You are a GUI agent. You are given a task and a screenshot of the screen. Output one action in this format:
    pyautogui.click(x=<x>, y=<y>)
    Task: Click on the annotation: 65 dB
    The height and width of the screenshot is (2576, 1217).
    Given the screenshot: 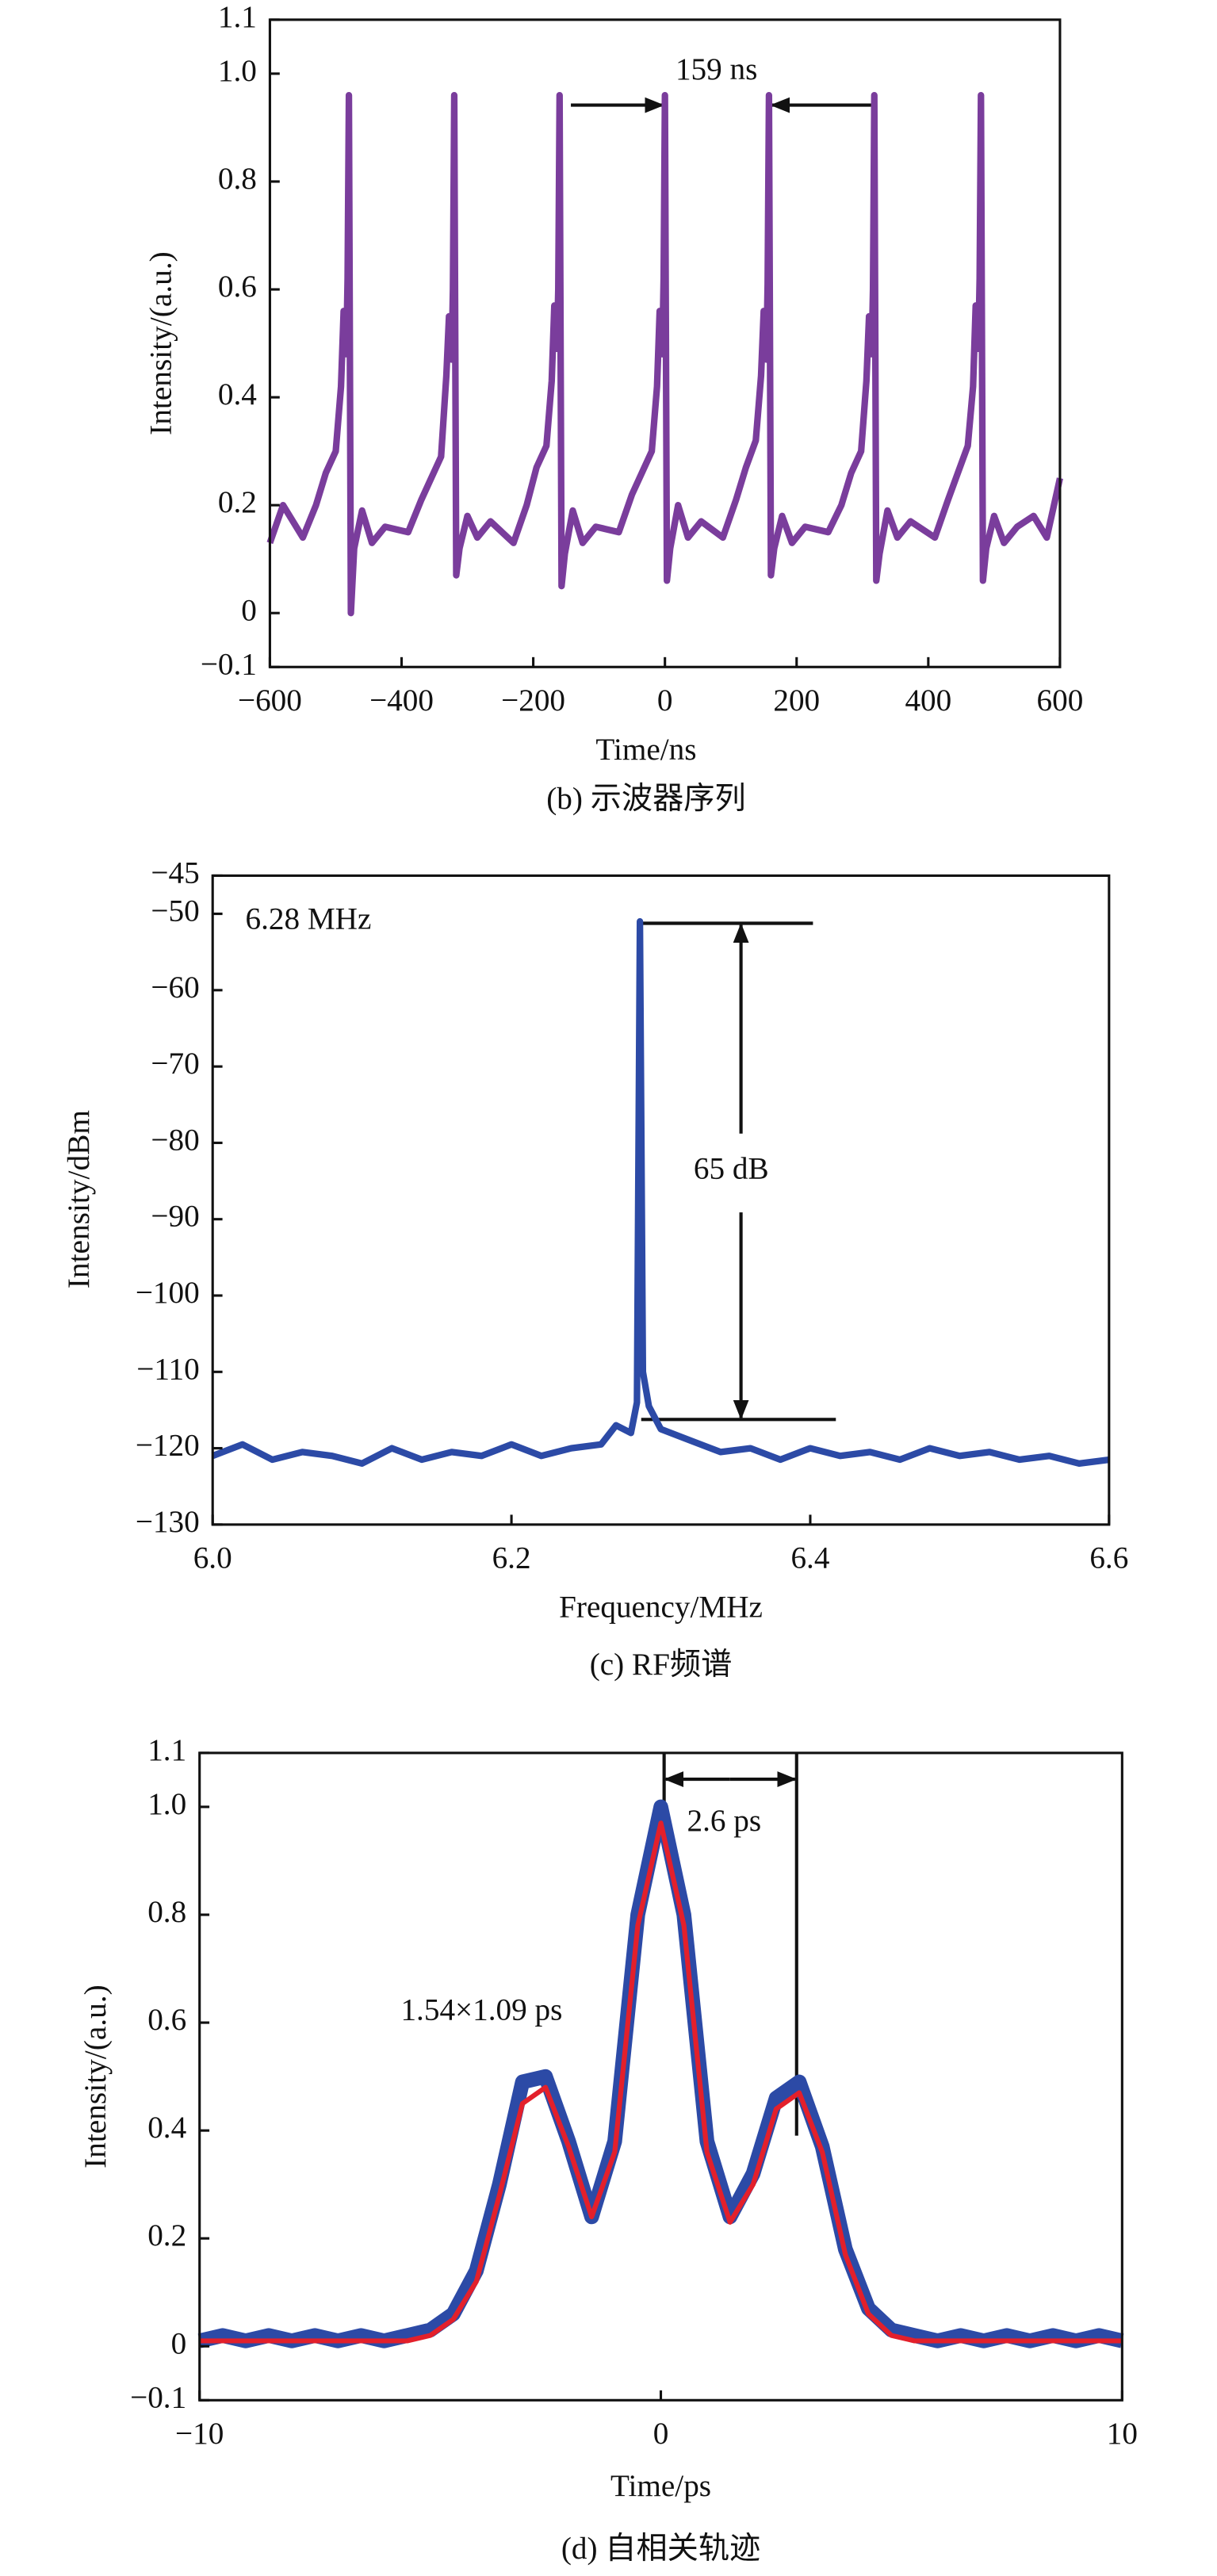 What is the action you would take?
    pyautogui.click(x=731, y=1168)
    